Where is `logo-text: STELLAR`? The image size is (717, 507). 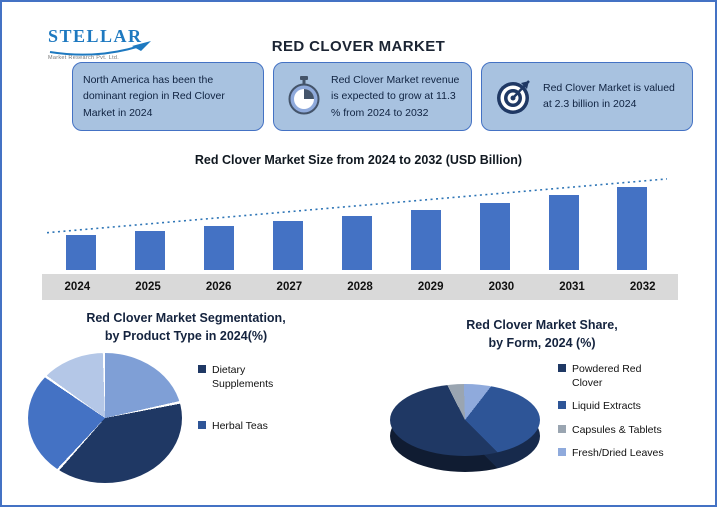 logo-text: STELLAR is located at coordinates (95, 36).